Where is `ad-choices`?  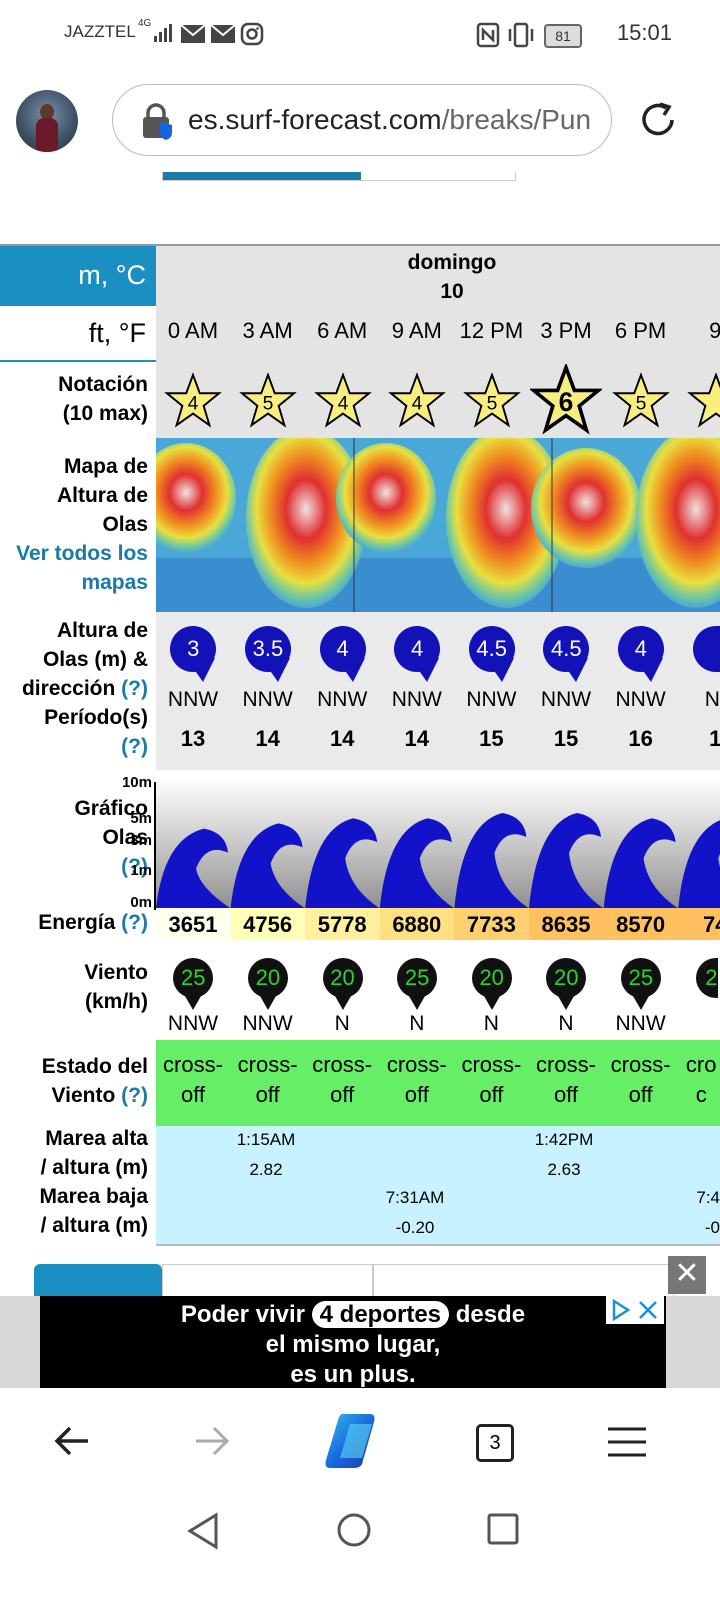 ad-choices is located at coordinates (635, 1310).